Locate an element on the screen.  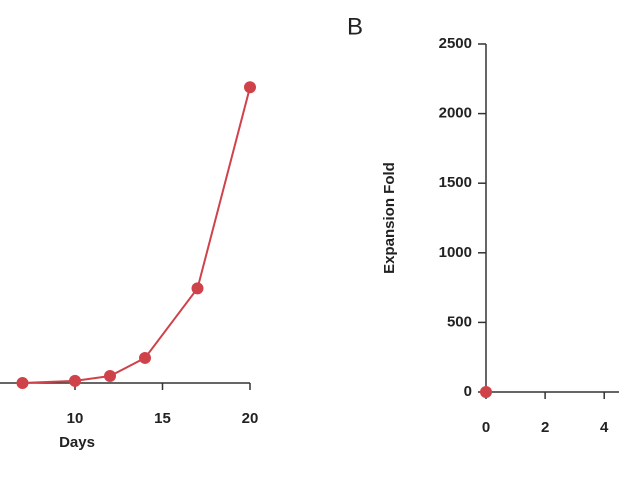
y-tick-label: 0 is located at coordinates (468, 391).